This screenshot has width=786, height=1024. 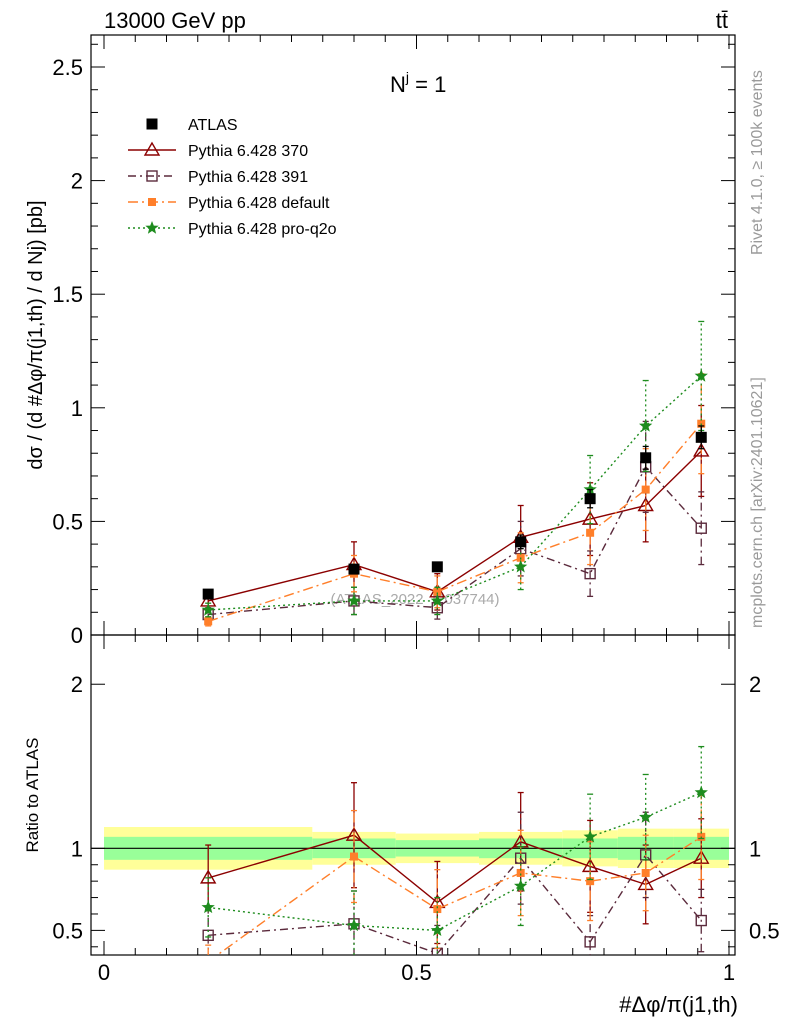 What do you see at coordinates (755, 684) in the screenshot?
I see `ratio-y-tick-label-right: 2` at bounding box center [755, 684].